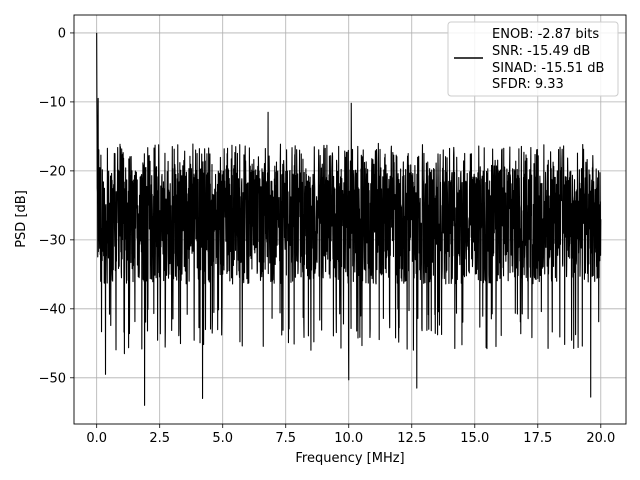 The height and width of the screenshot is (480, 640). What do you see at coordinates (52, 309) in the screenshot?
I see `y-tick-label: −40` at bounding box center [52, 309].